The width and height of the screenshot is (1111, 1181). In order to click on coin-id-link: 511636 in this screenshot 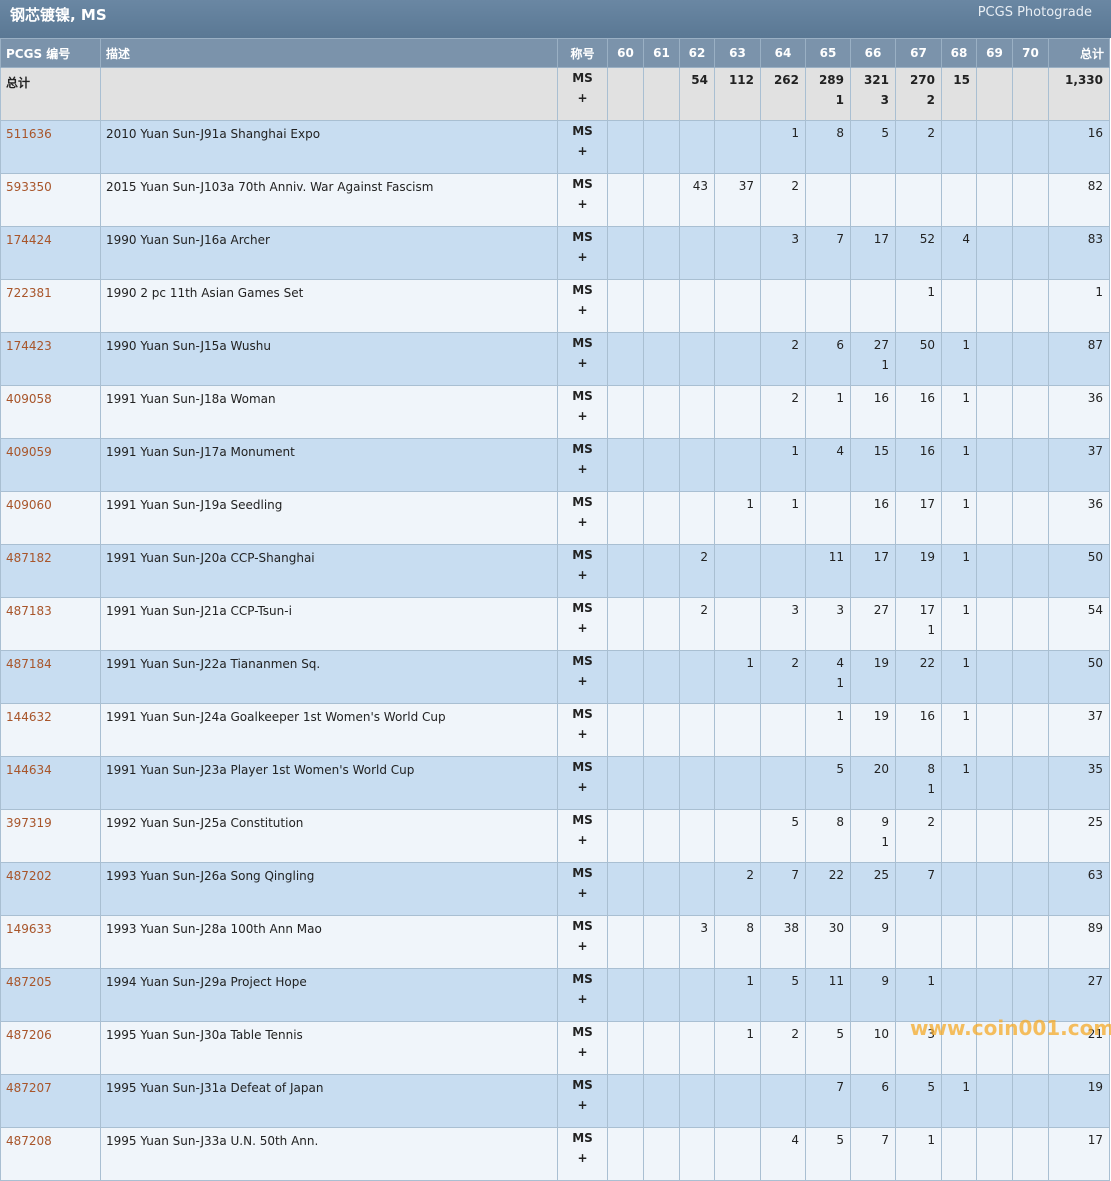, I will do `click(29, 134)`.